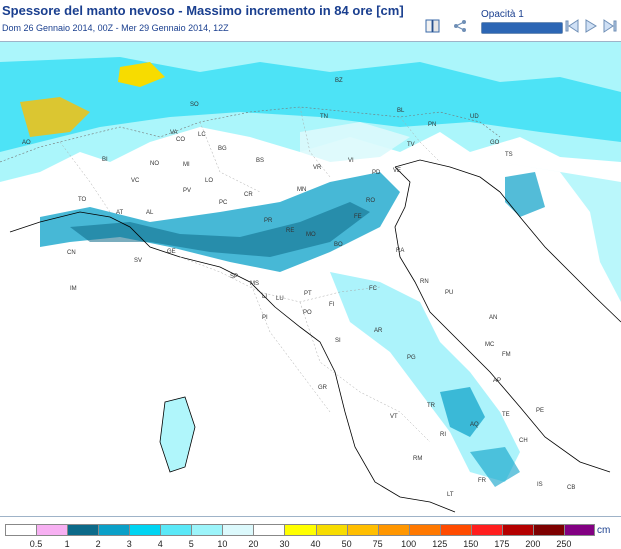  I want to click on legend-tick-label: 3, so click(129, 544).